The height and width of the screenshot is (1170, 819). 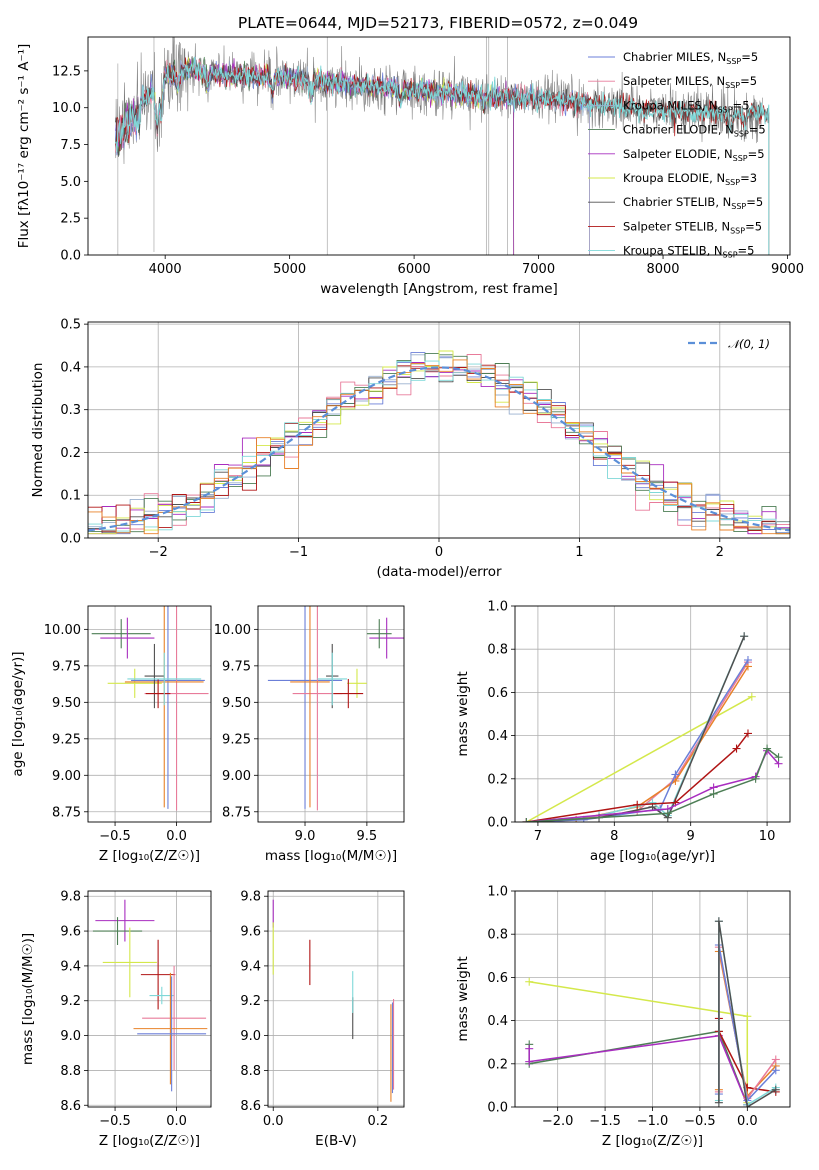 I want to click on legend-name: Salpeter ELODIE, so click(x=670, y=154).